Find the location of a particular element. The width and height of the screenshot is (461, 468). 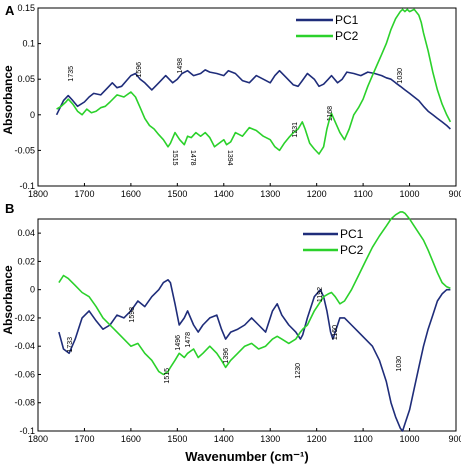

annotation-1598: 1598 is located at coordinates (132, 315).